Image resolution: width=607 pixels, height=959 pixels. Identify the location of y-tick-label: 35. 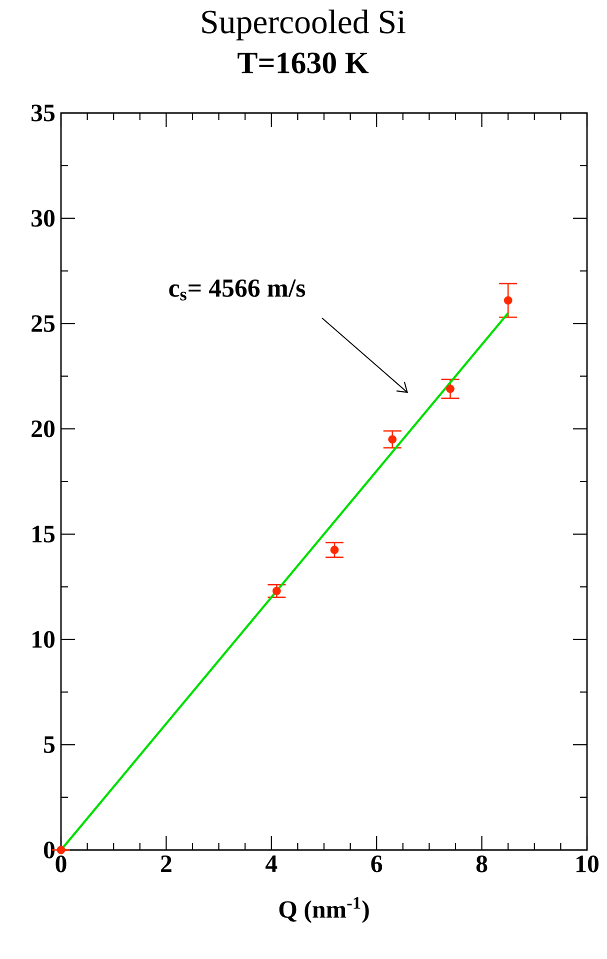
(43, 113).